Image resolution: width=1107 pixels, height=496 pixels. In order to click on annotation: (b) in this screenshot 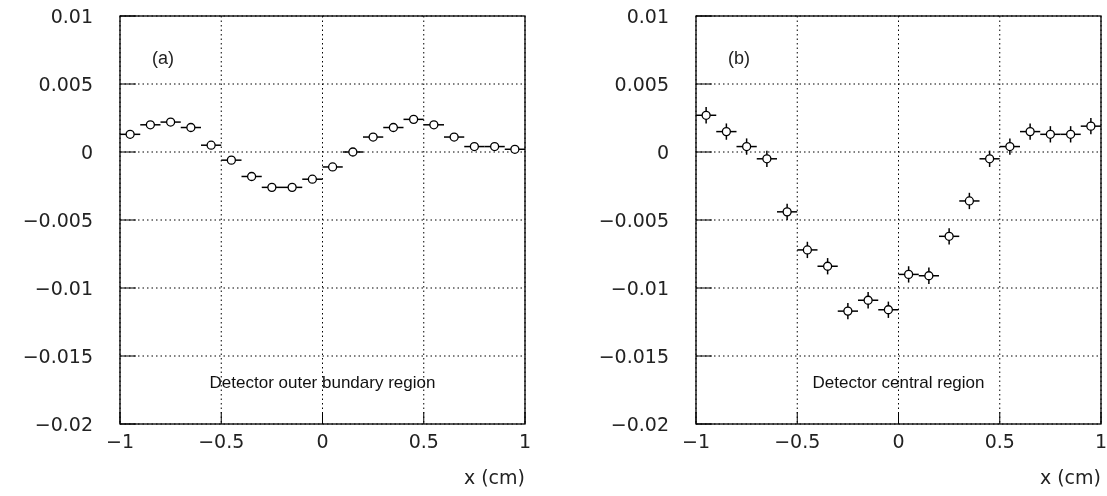, I will do `click(739, 58)`.